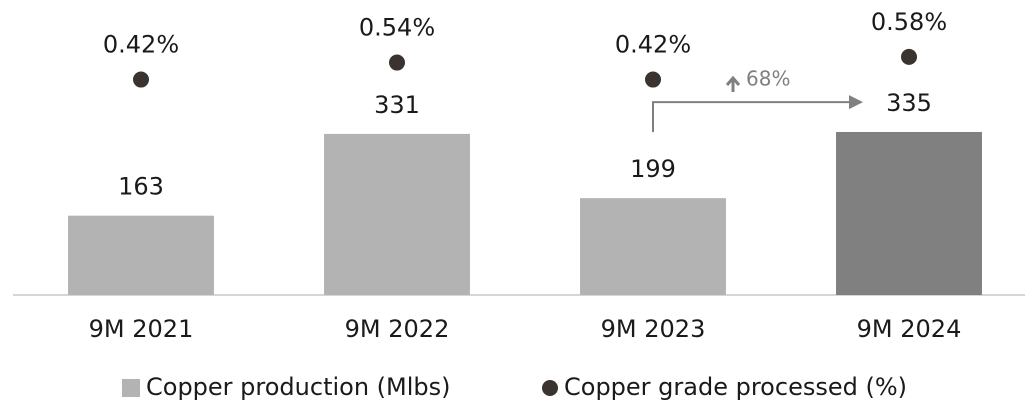  What do you see at coordinates (397, 28) in the screenshot?
I see `data-label: 0.54%` at bounding box center [397, 28].